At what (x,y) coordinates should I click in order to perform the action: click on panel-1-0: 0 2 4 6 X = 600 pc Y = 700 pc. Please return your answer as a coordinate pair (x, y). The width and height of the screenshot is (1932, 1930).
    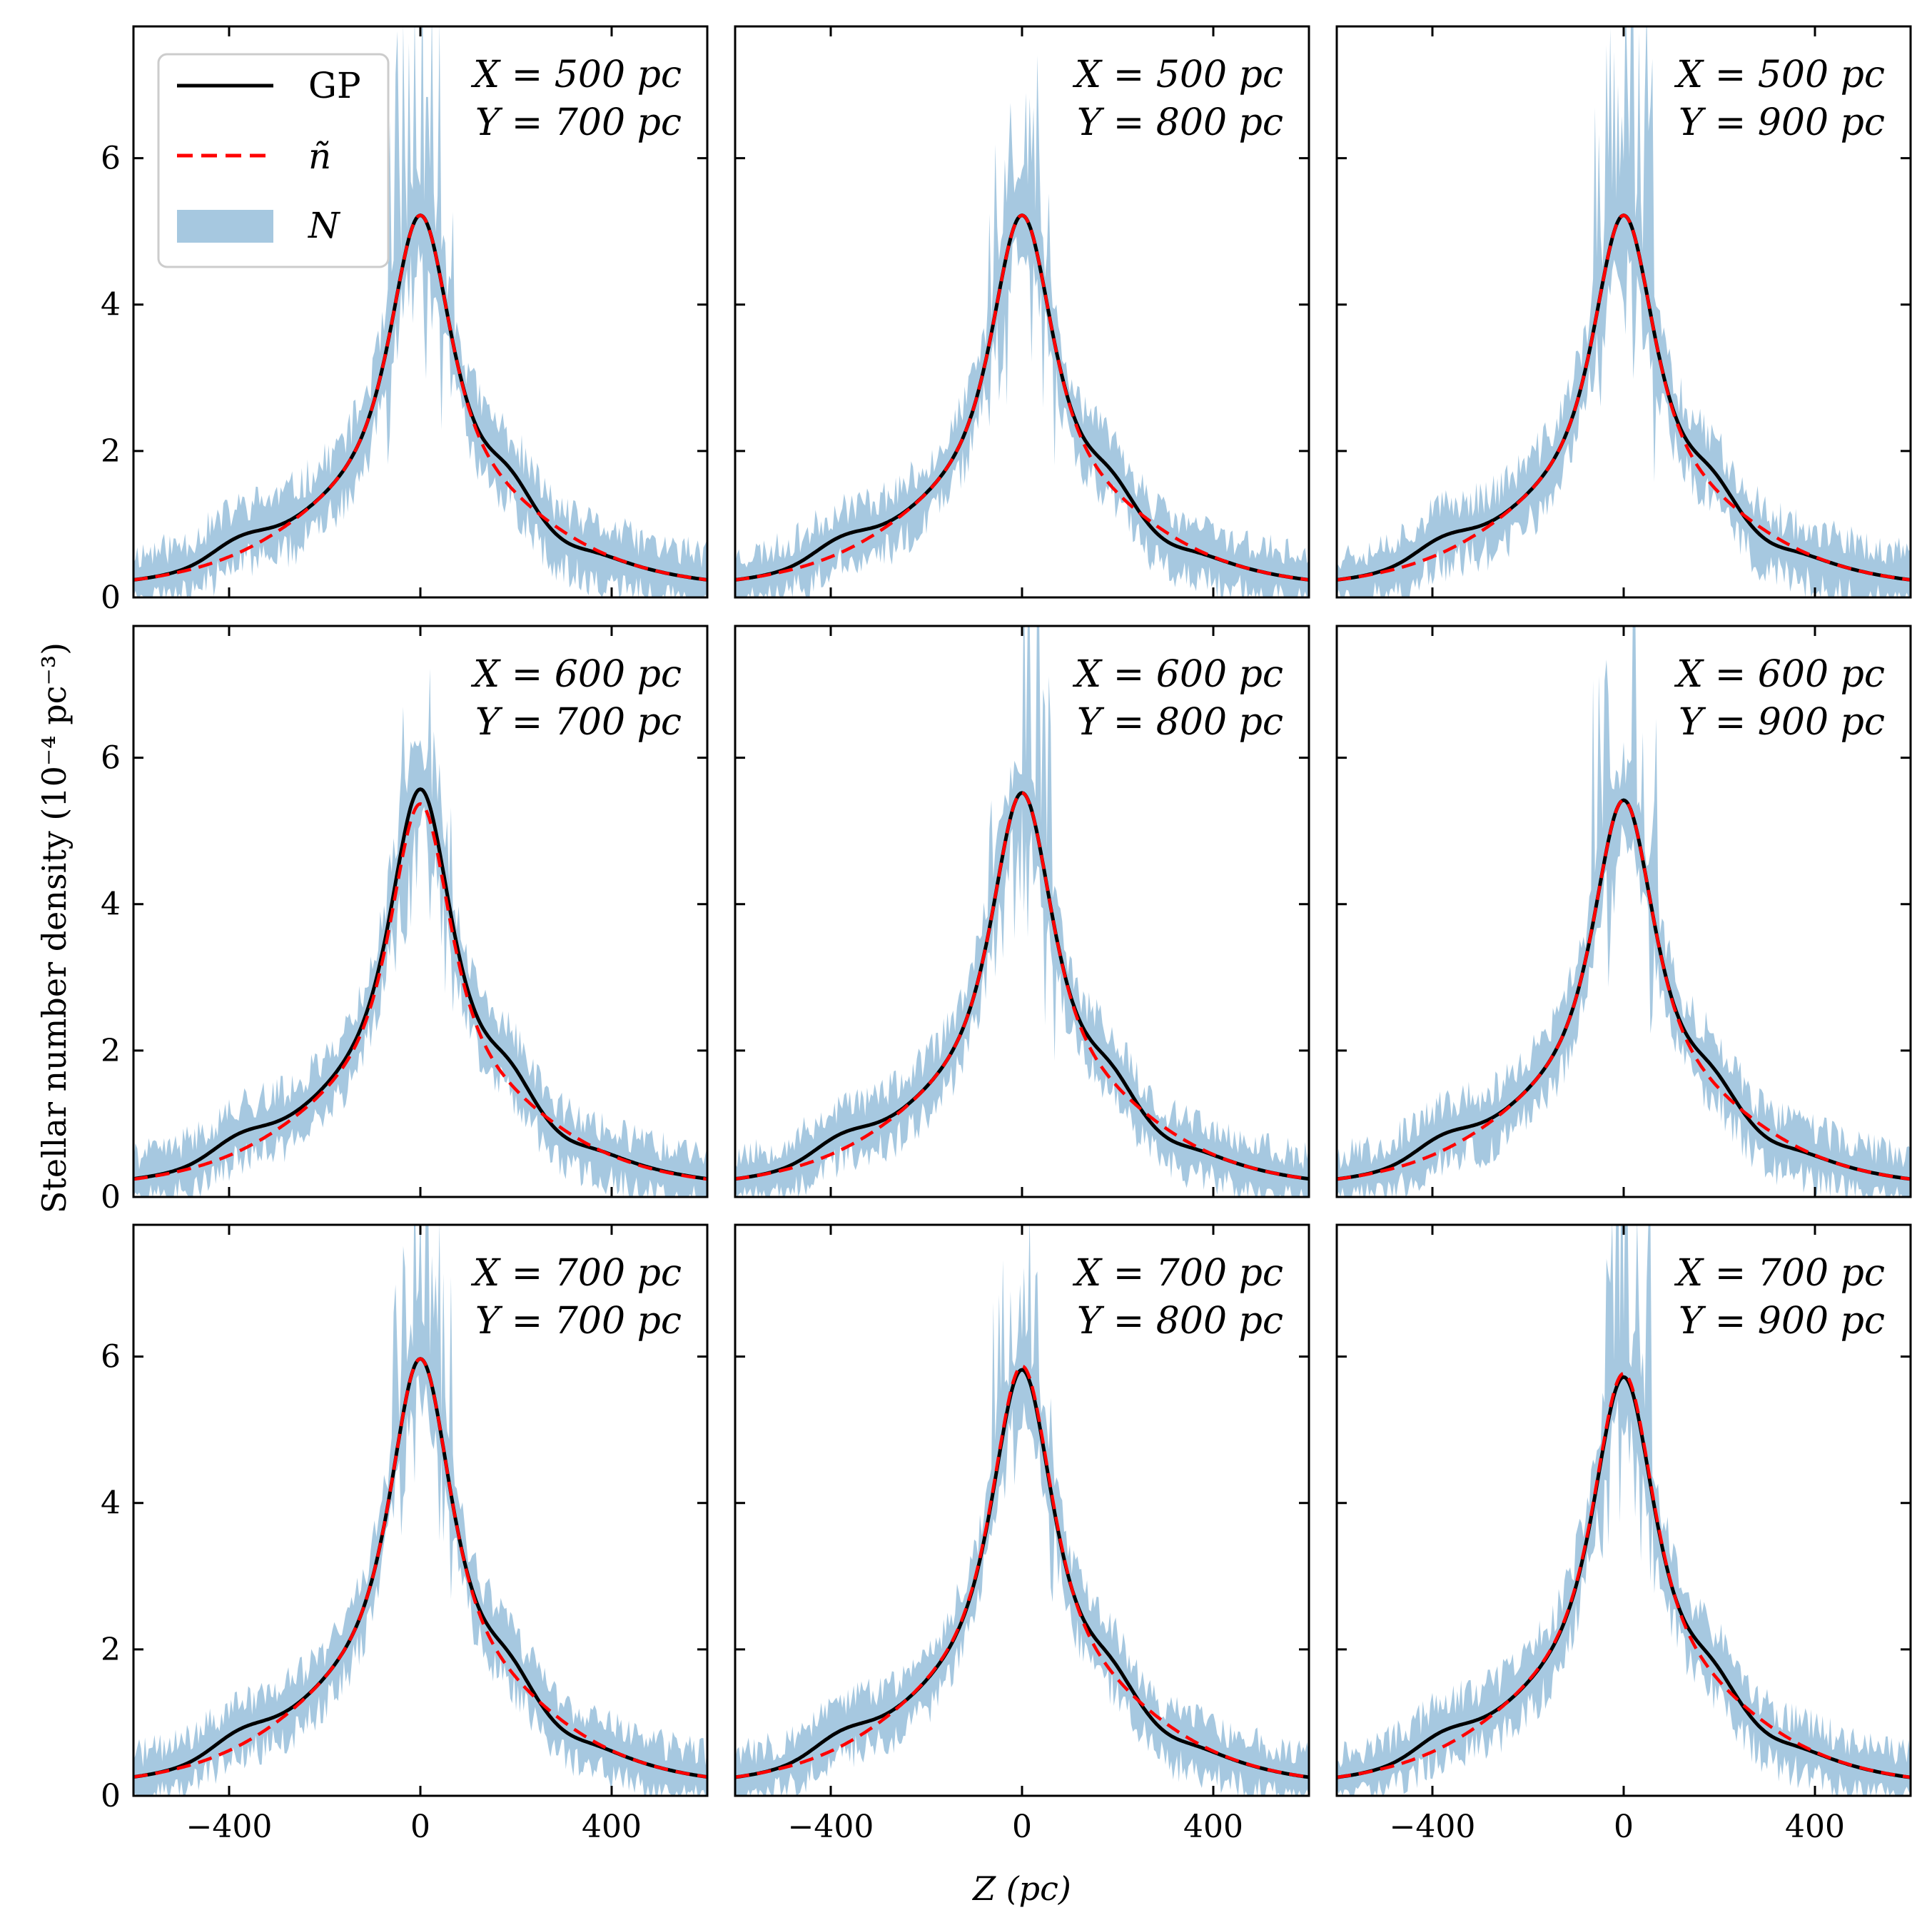
    Looking at the image, I should click on (405, 920).